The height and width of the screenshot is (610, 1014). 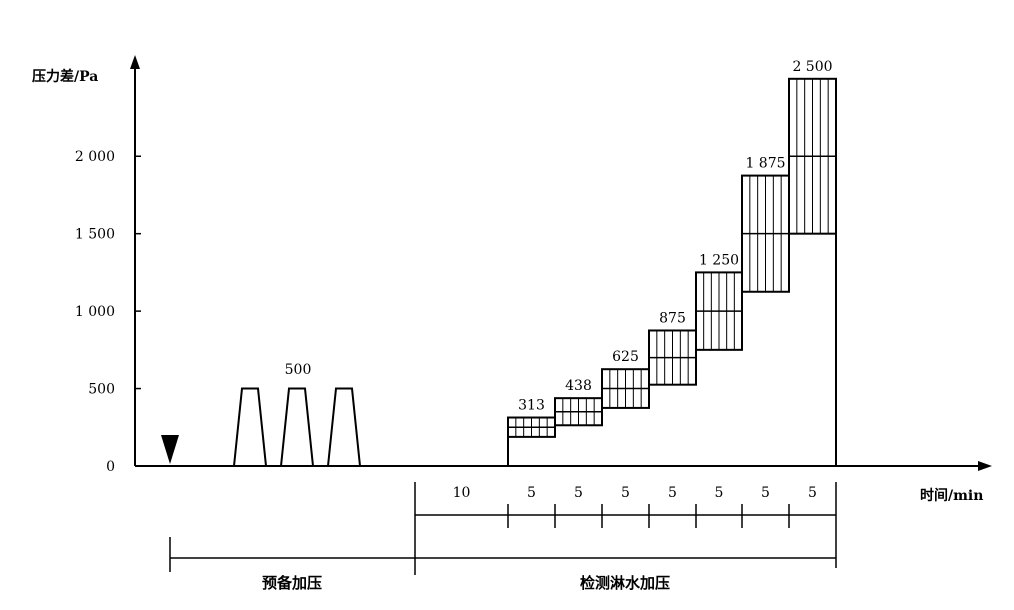 What do you see at coordinates (462, 493) in the screenshot?
I see `duration-label: 10` at bounding box center [462, 493].